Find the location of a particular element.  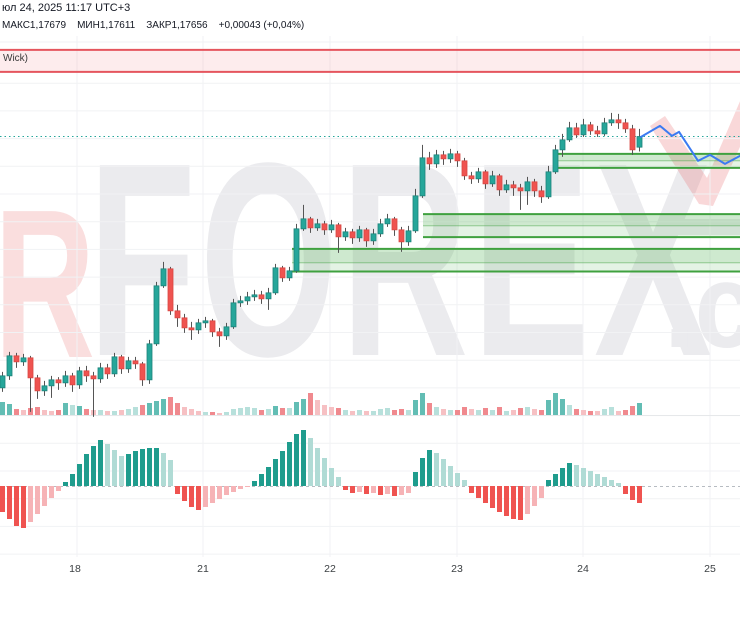

x-axis-label: 21 is located at coordinates (203, 569).